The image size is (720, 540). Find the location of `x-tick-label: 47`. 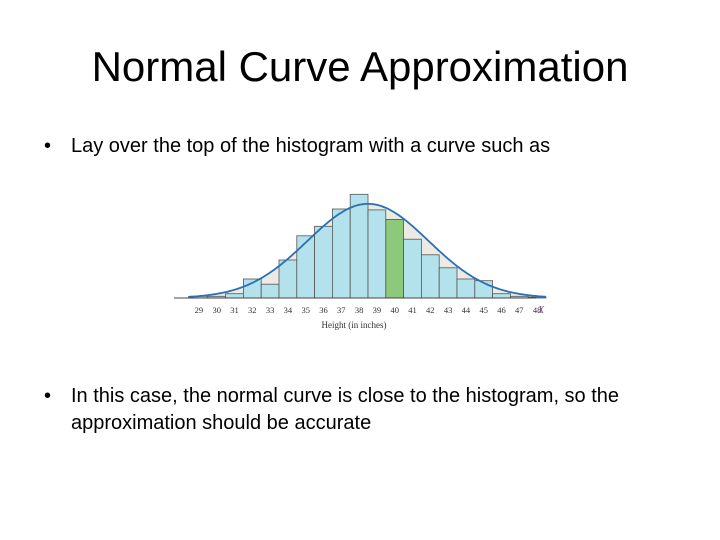

x-tick-label: 47 is located at coordinates (519, 310).